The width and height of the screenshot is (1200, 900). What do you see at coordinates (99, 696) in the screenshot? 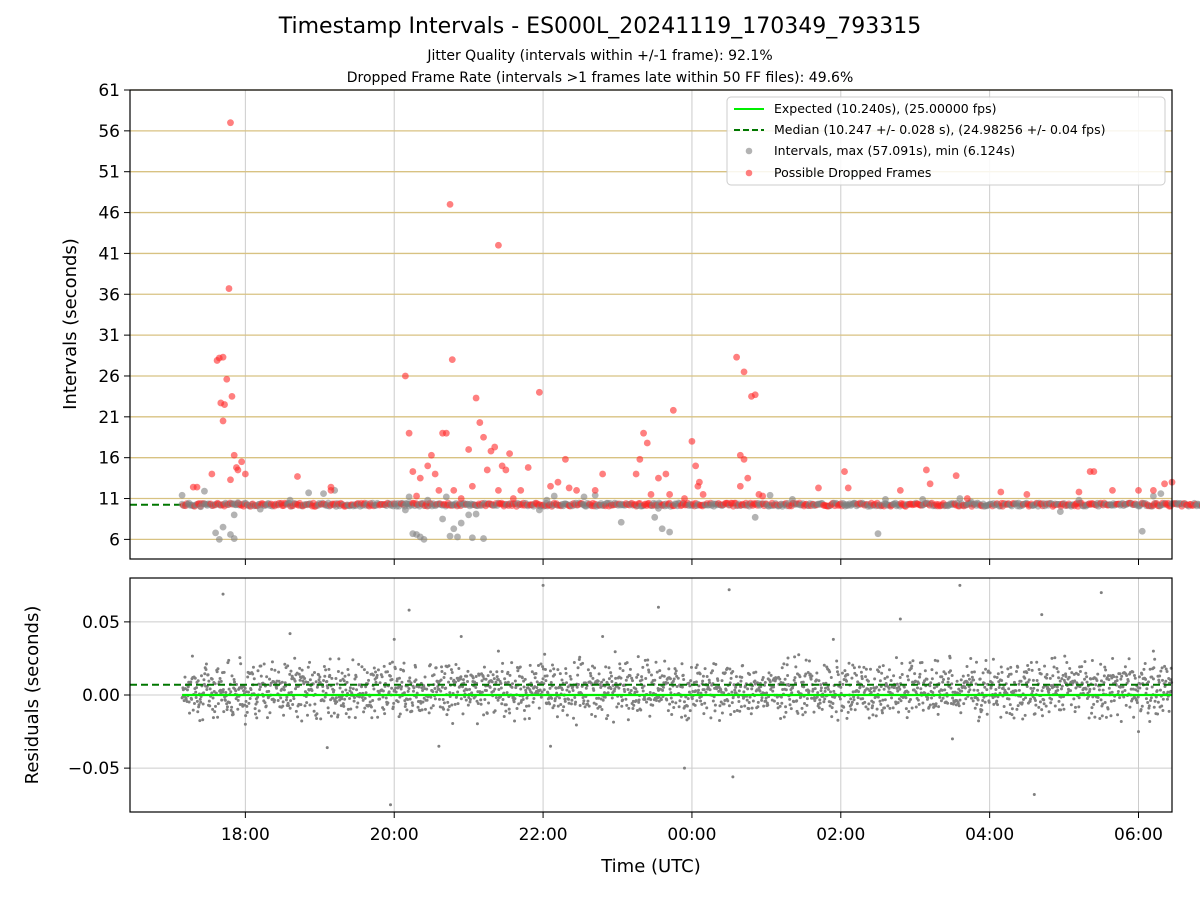
I see `bottom-y-ticks: 0.050.00−0.05` at bounding box center [99, 696].